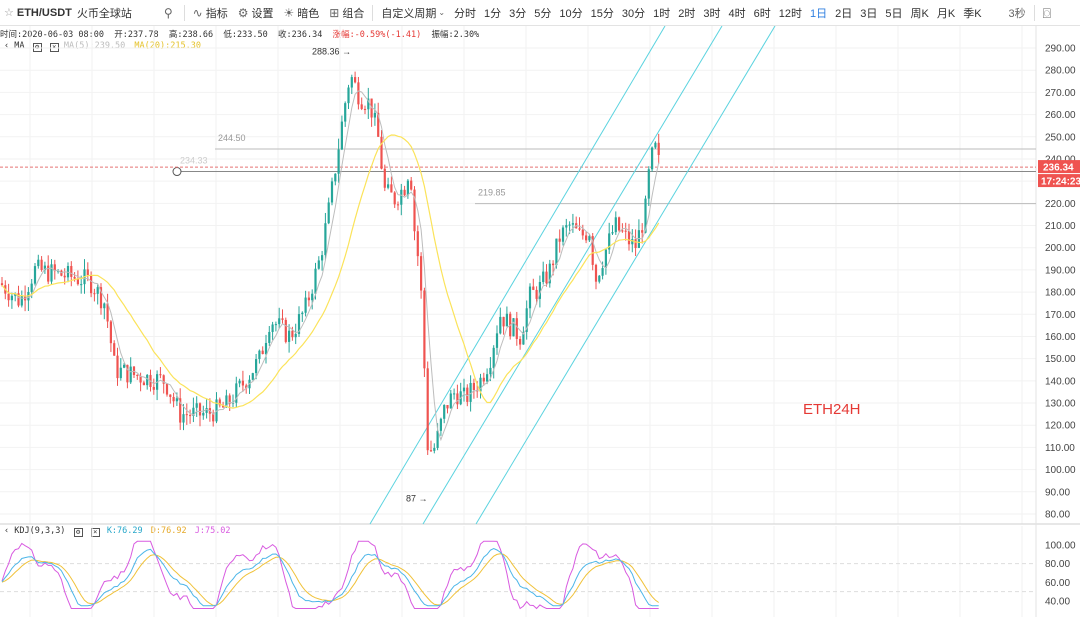 The height and width of the screenshot is (617, 1080). What do you see at coordinates (894, 13) in the screenshot?
I see `timeframe-16: 5日` at bounding box center [894, 13].